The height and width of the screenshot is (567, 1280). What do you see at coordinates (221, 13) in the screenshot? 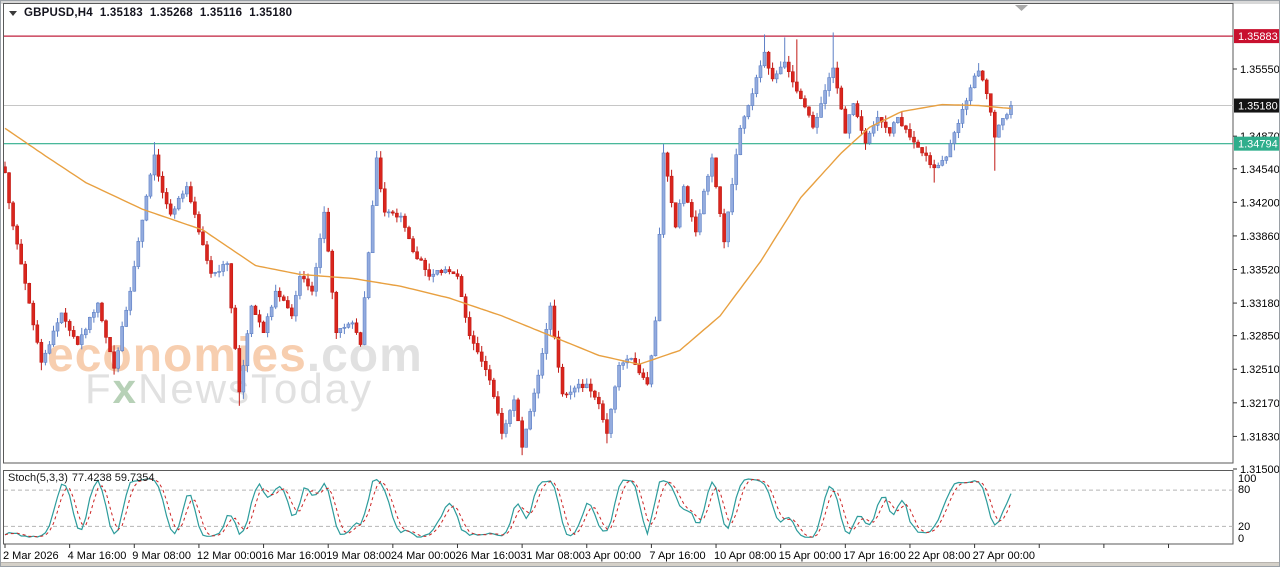
I see `quote-low: 1.35116` at bounding box center [221, 13].